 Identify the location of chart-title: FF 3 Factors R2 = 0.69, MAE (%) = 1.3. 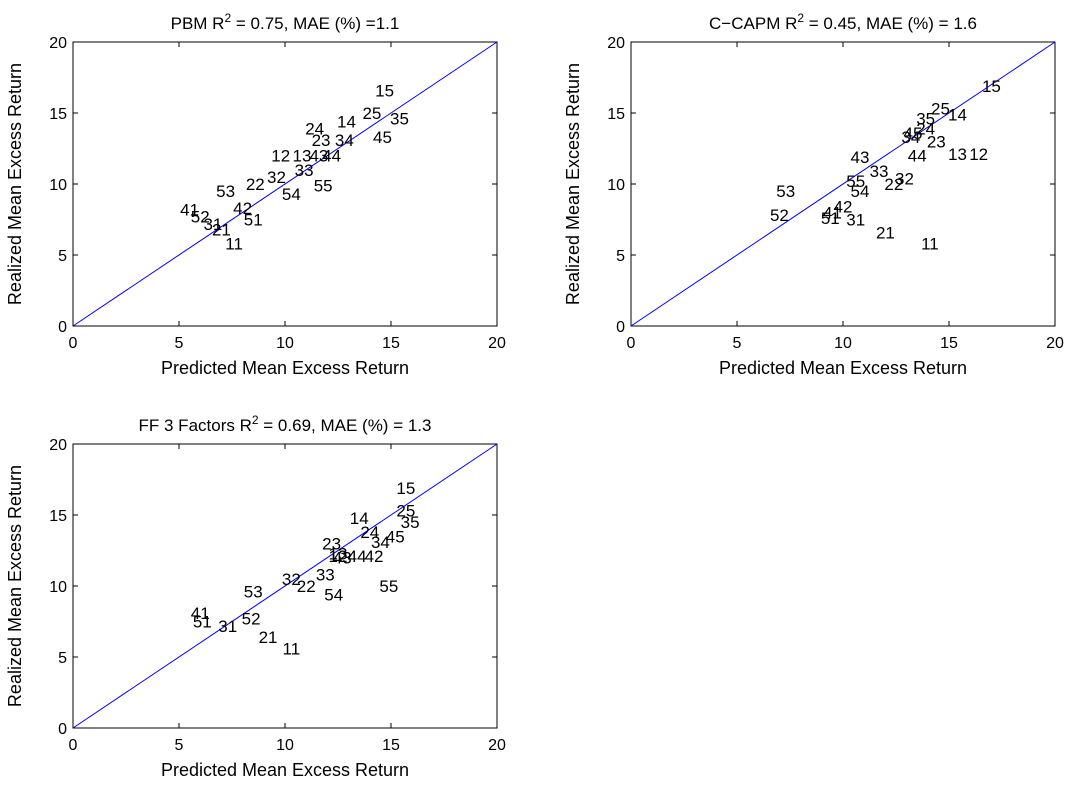
(285, 424).